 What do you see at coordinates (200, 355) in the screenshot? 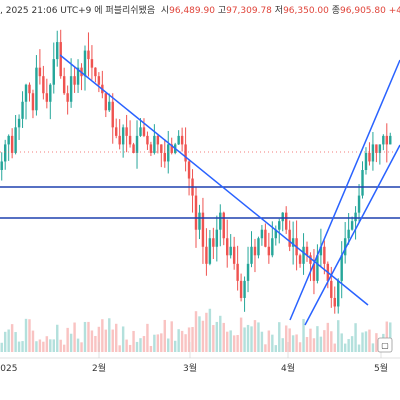
I see `x-axis: 2025 2월 3월 4월 5월 ▢` at bounding box center [200, 355].